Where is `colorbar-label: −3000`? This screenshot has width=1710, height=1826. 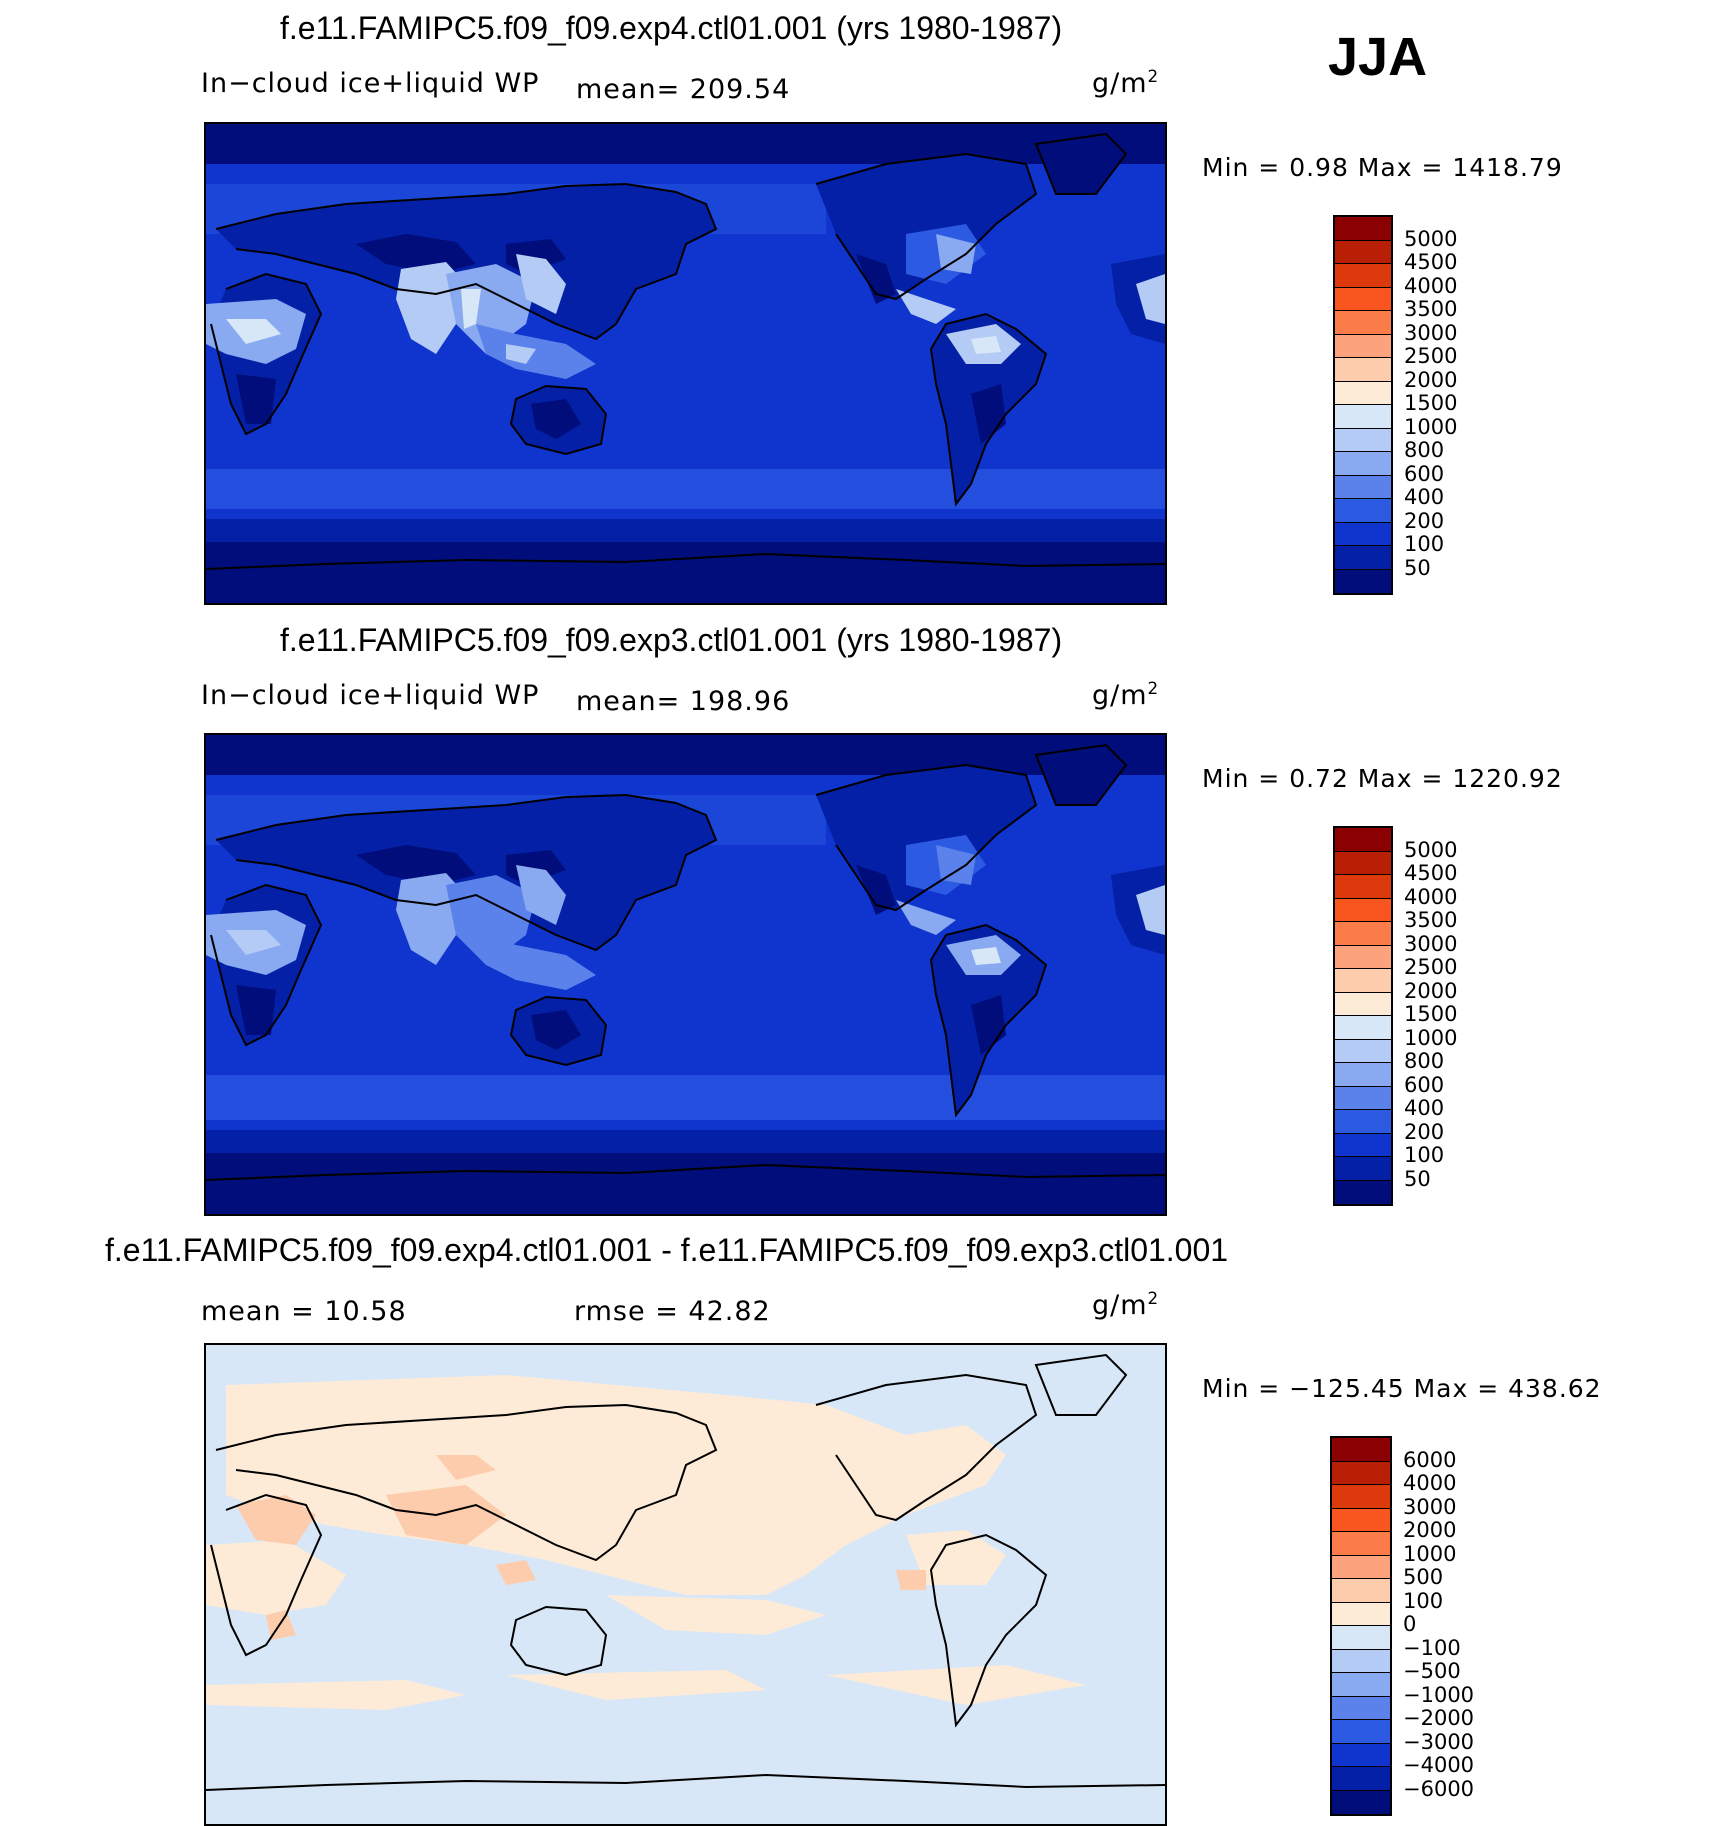 colorbar-label: −3000 is located at coordinates (1439, 1741).